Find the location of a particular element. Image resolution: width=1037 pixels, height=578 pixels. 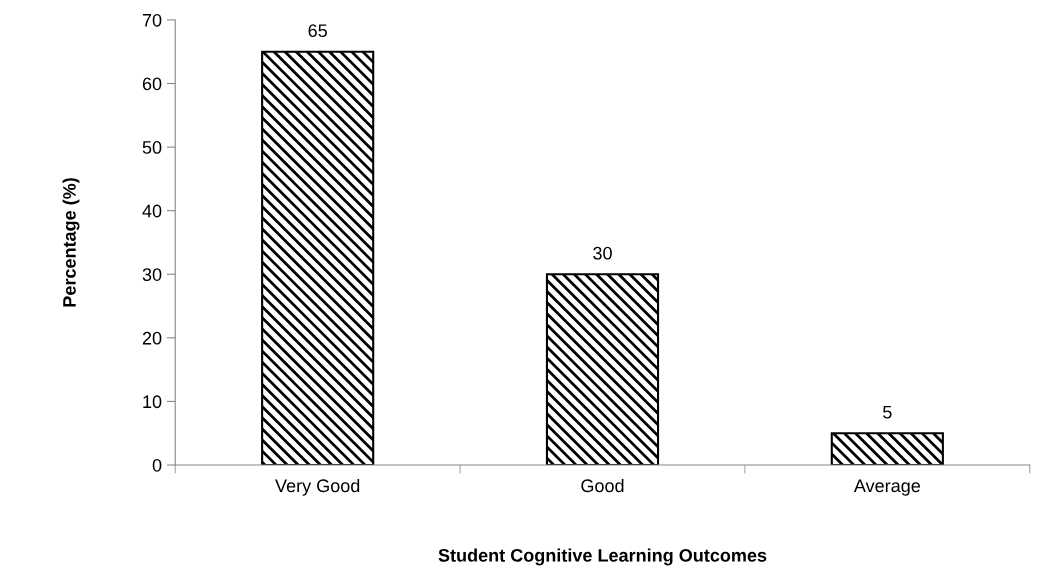

x-tick-label: Good is located at coordinates (602, 485).